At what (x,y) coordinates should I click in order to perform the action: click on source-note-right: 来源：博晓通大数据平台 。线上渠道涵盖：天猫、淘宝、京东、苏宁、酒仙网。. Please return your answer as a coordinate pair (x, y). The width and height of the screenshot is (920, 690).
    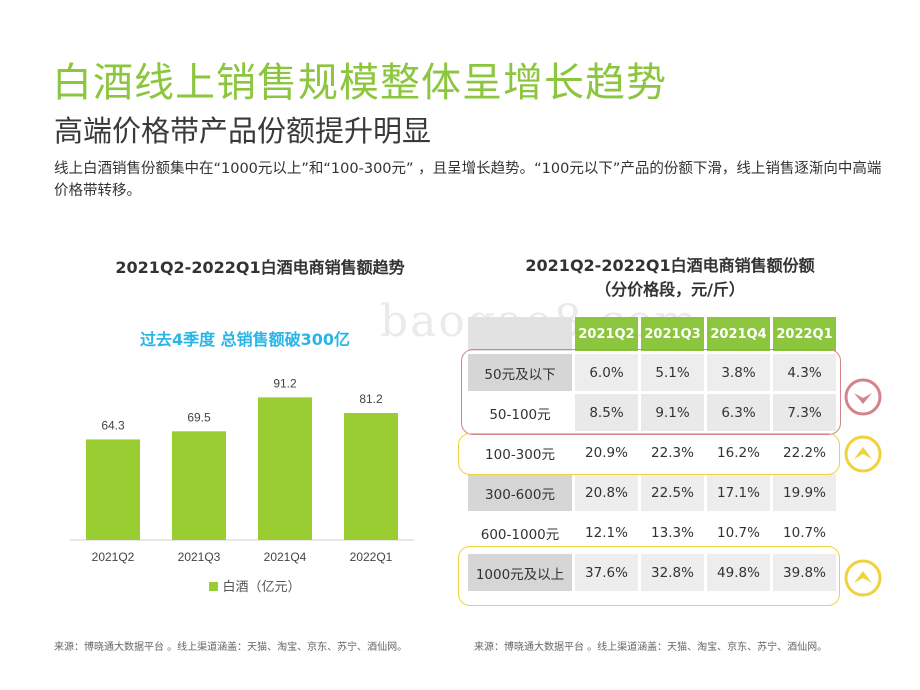
    Looking at the image, I should click on (651, 647).